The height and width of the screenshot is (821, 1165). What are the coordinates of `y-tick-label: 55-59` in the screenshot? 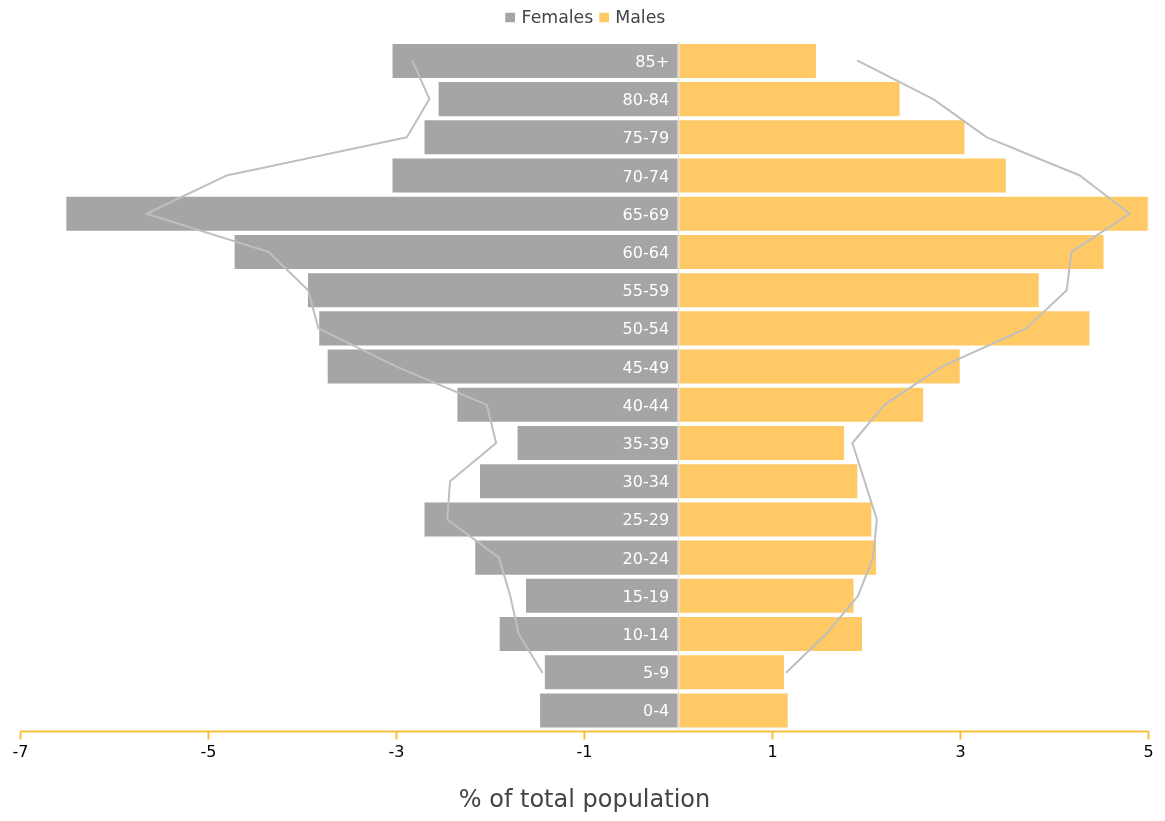 It's located at (646, 291).